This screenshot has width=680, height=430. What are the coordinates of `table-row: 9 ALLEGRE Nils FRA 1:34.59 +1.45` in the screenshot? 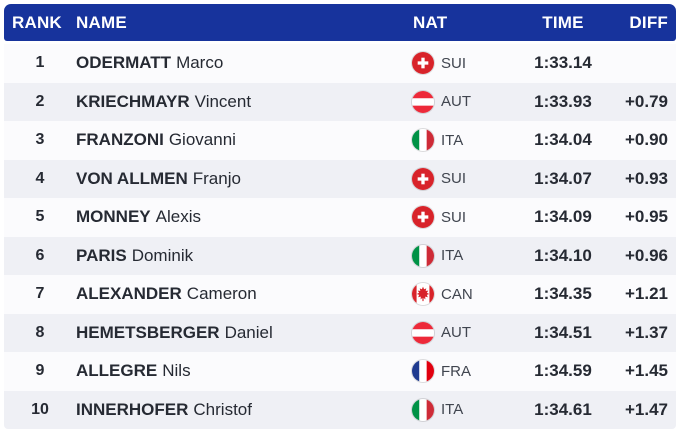 It's located at (340, 371).